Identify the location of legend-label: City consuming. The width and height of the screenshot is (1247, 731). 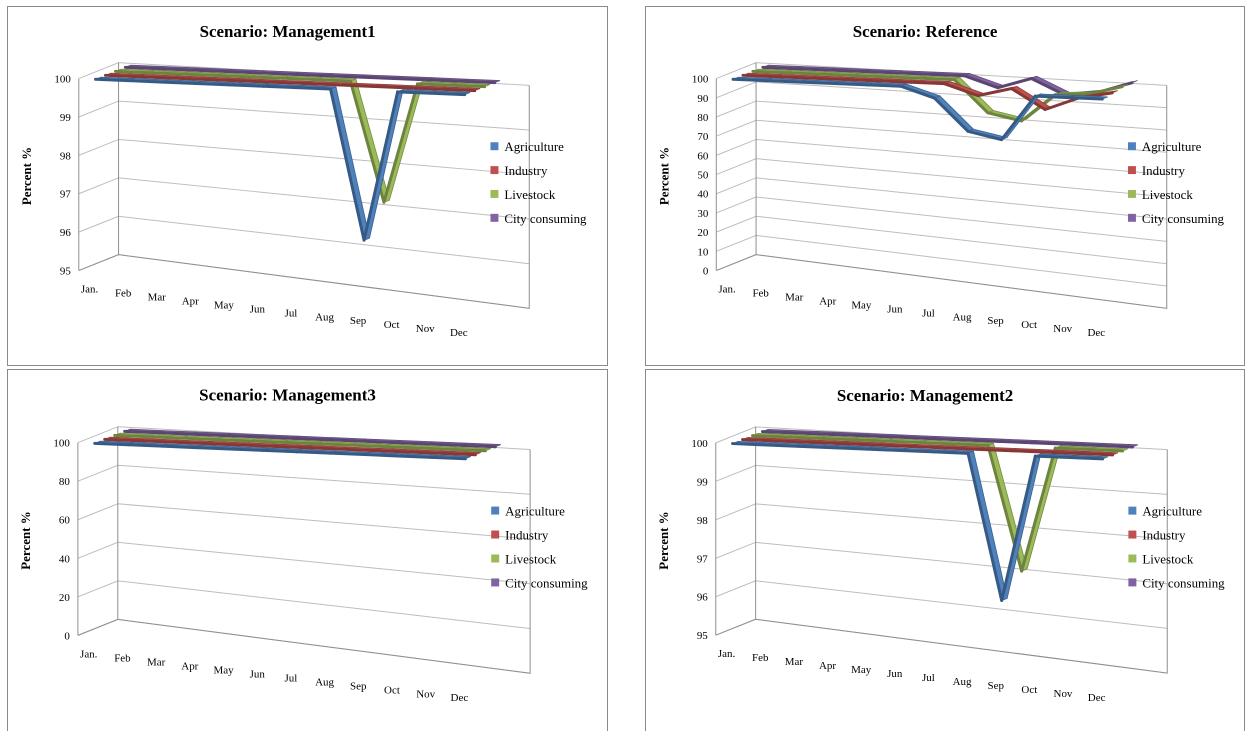
(1183, 218).